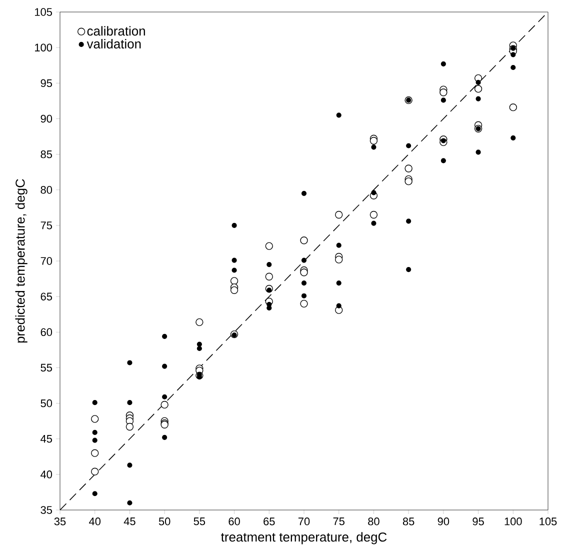 This screenshot has width=581, height=551. Describe the element at coordinates (46, 154) in the screenshot. I see `y-tick-label: 85` at that location.